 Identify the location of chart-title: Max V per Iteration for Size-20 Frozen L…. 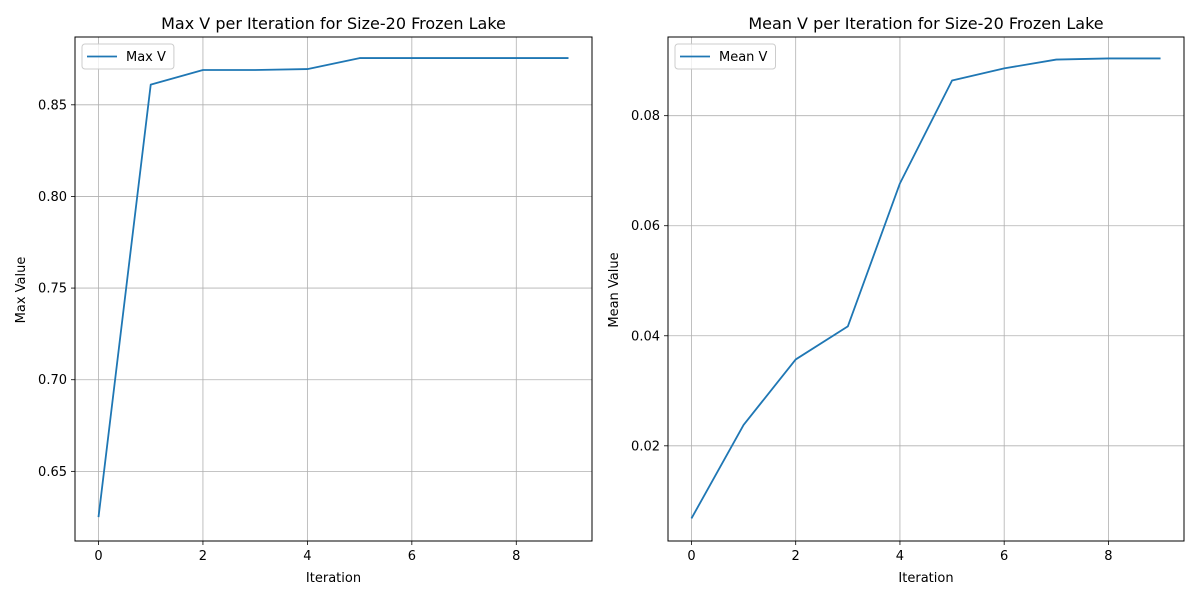
(333, 23).